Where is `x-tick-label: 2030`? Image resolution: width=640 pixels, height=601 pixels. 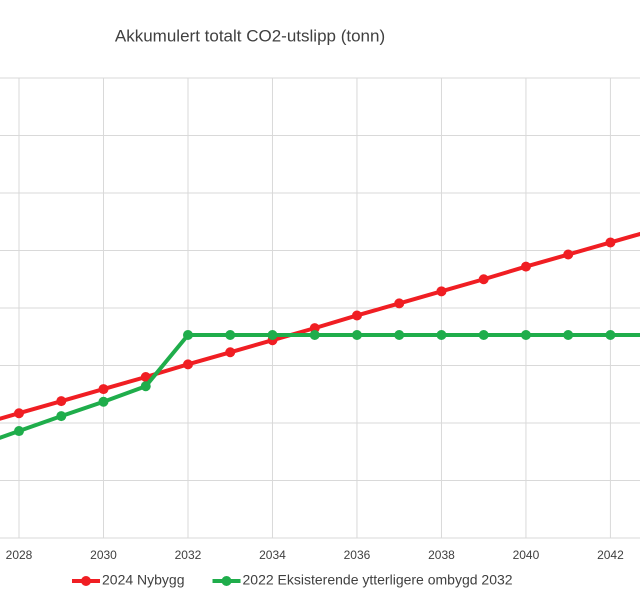
x-tick-label: 2030 is located at coordinates (103, 555).